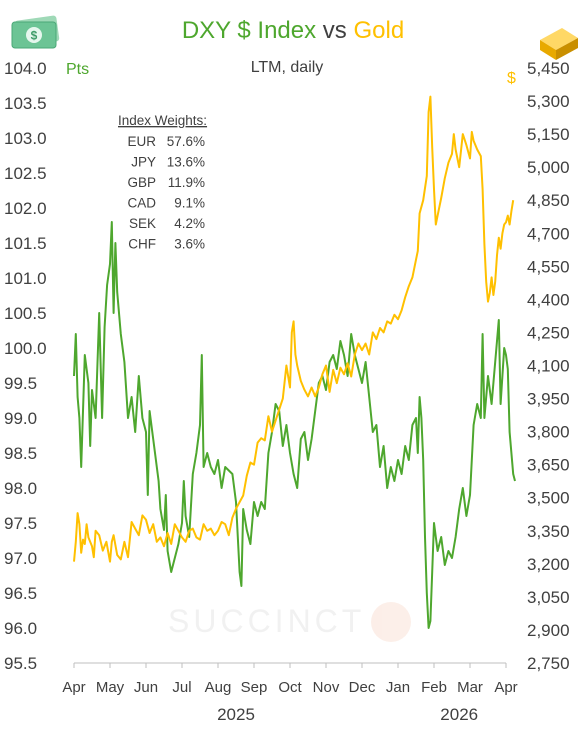 Image resolution: width=587 pixels, height=733 pixels. Describe the element at coordinates (141, 141) in the screenshot. I see `weight-ccy-eur: EUR` at that location.